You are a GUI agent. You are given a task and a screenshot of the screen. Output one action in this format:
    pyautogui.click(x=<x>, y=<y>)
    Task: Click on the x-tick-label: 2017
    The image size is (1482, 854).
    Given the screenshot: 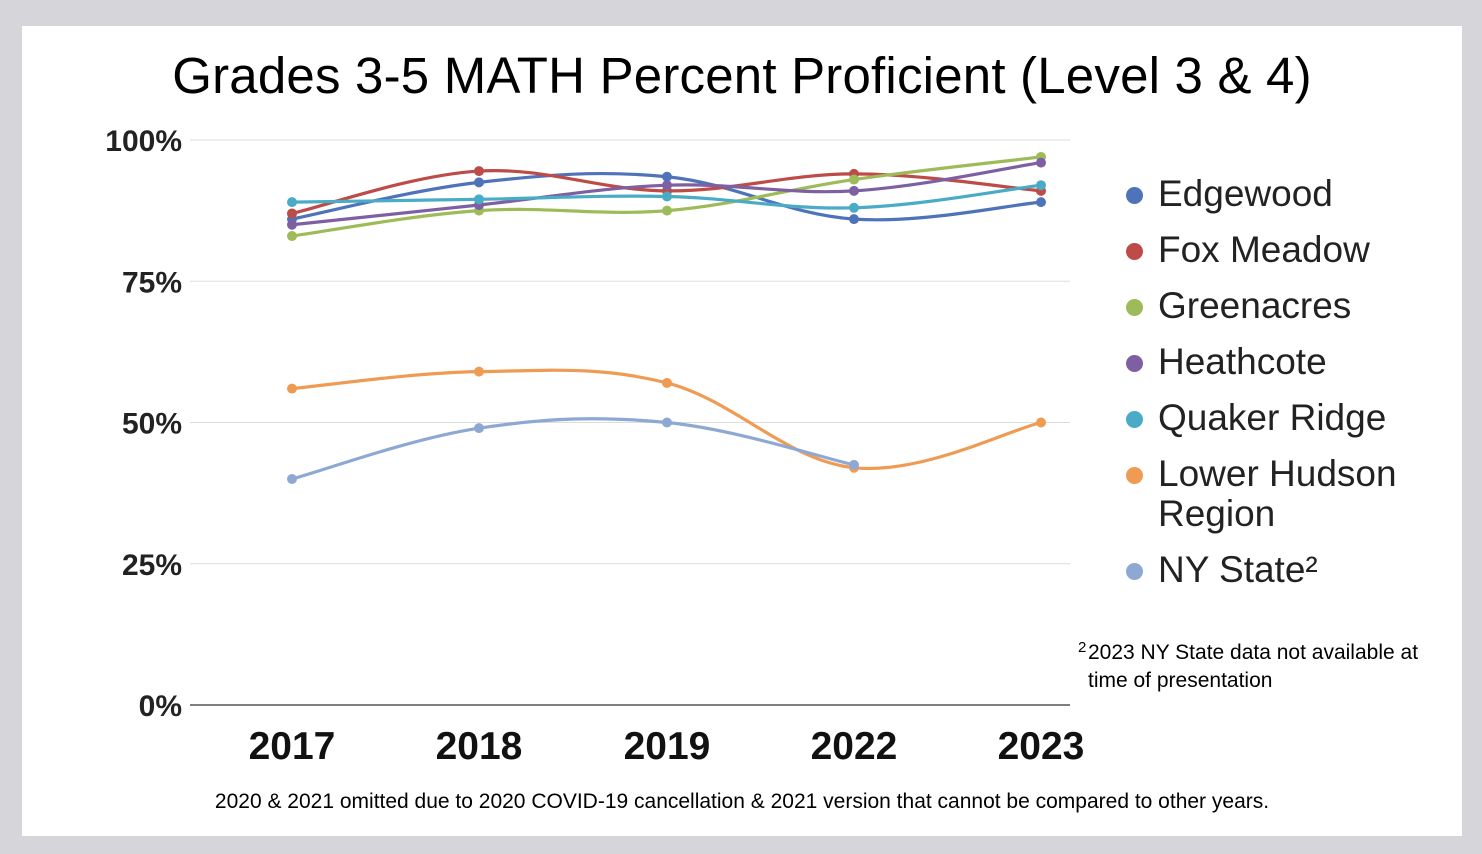 What is the action you would take?
    pyautogui.click(x=292, y=746)
    